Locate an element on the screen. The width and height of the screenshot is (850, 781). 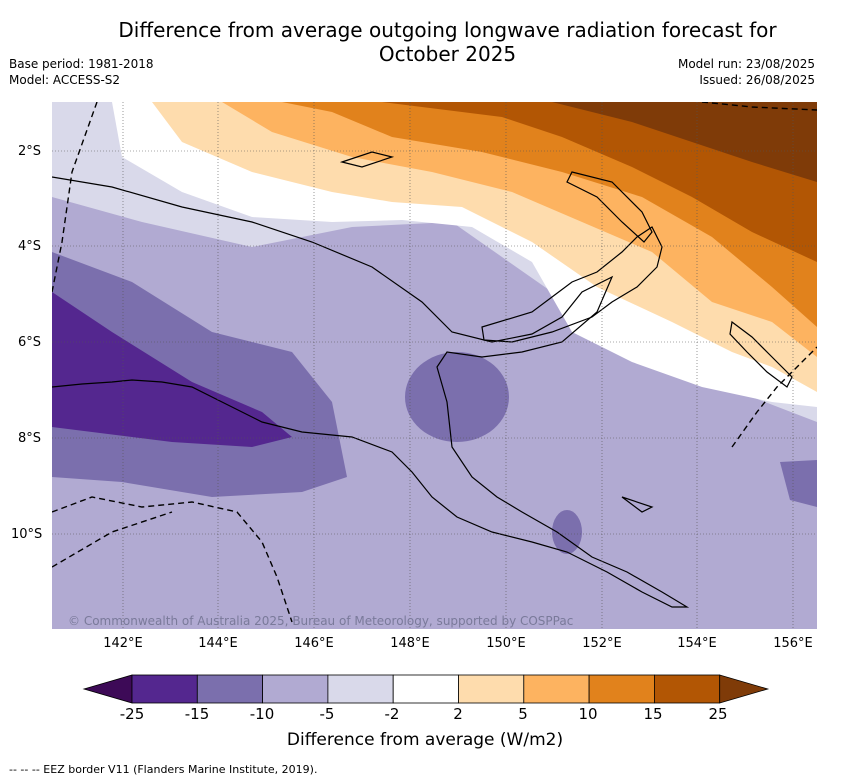
lon-label-154e: 154°E is located at coordinates (697, 643).